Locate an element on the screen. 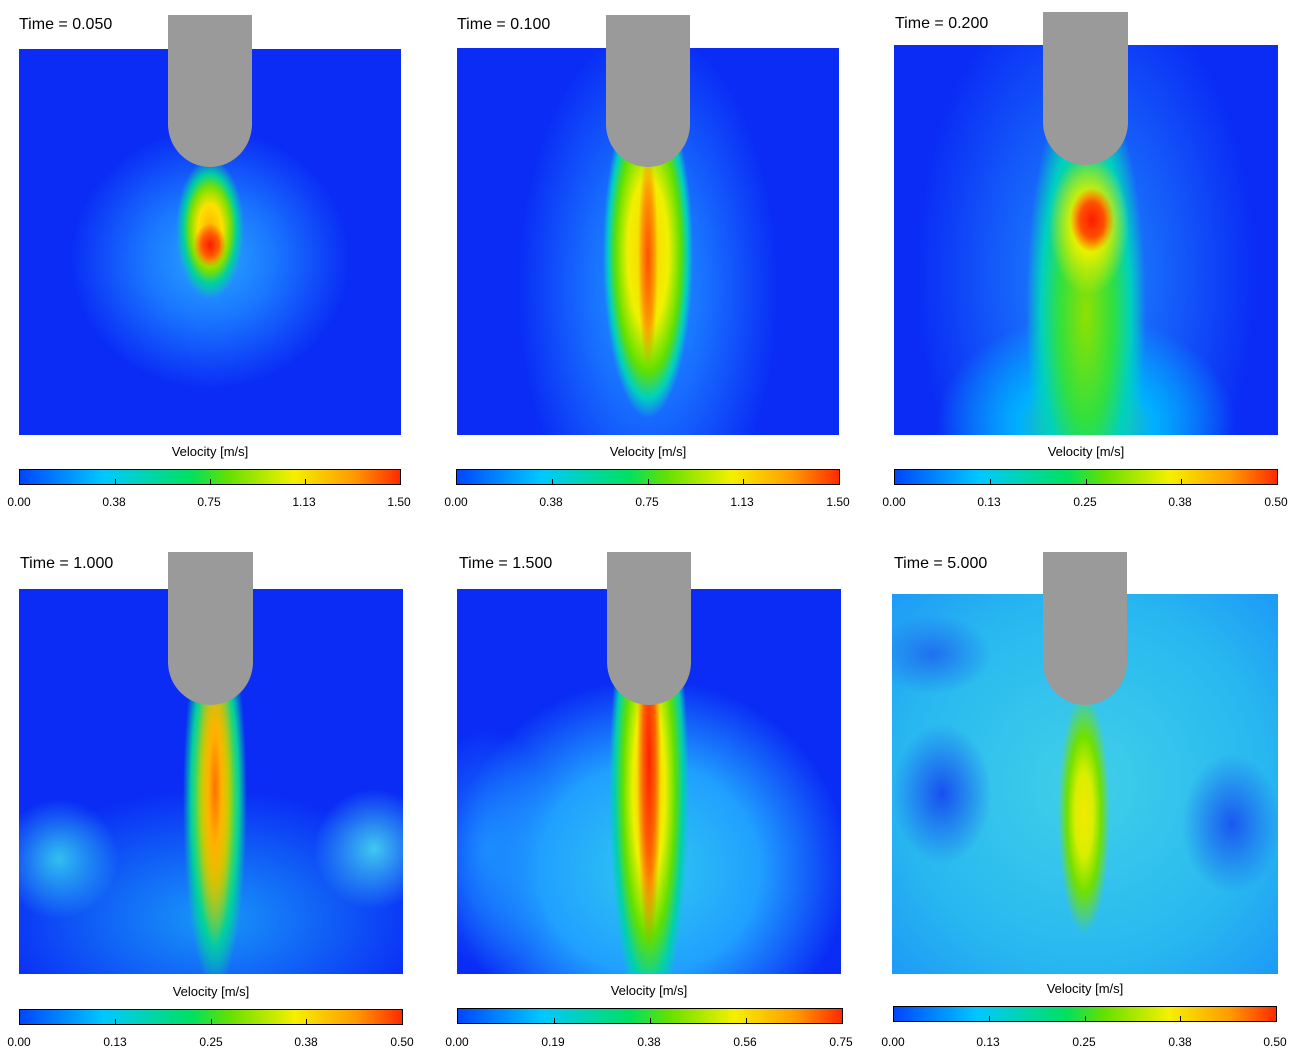  colorbar-tick-label: 0.19 is located at coordinates (553, 1042).